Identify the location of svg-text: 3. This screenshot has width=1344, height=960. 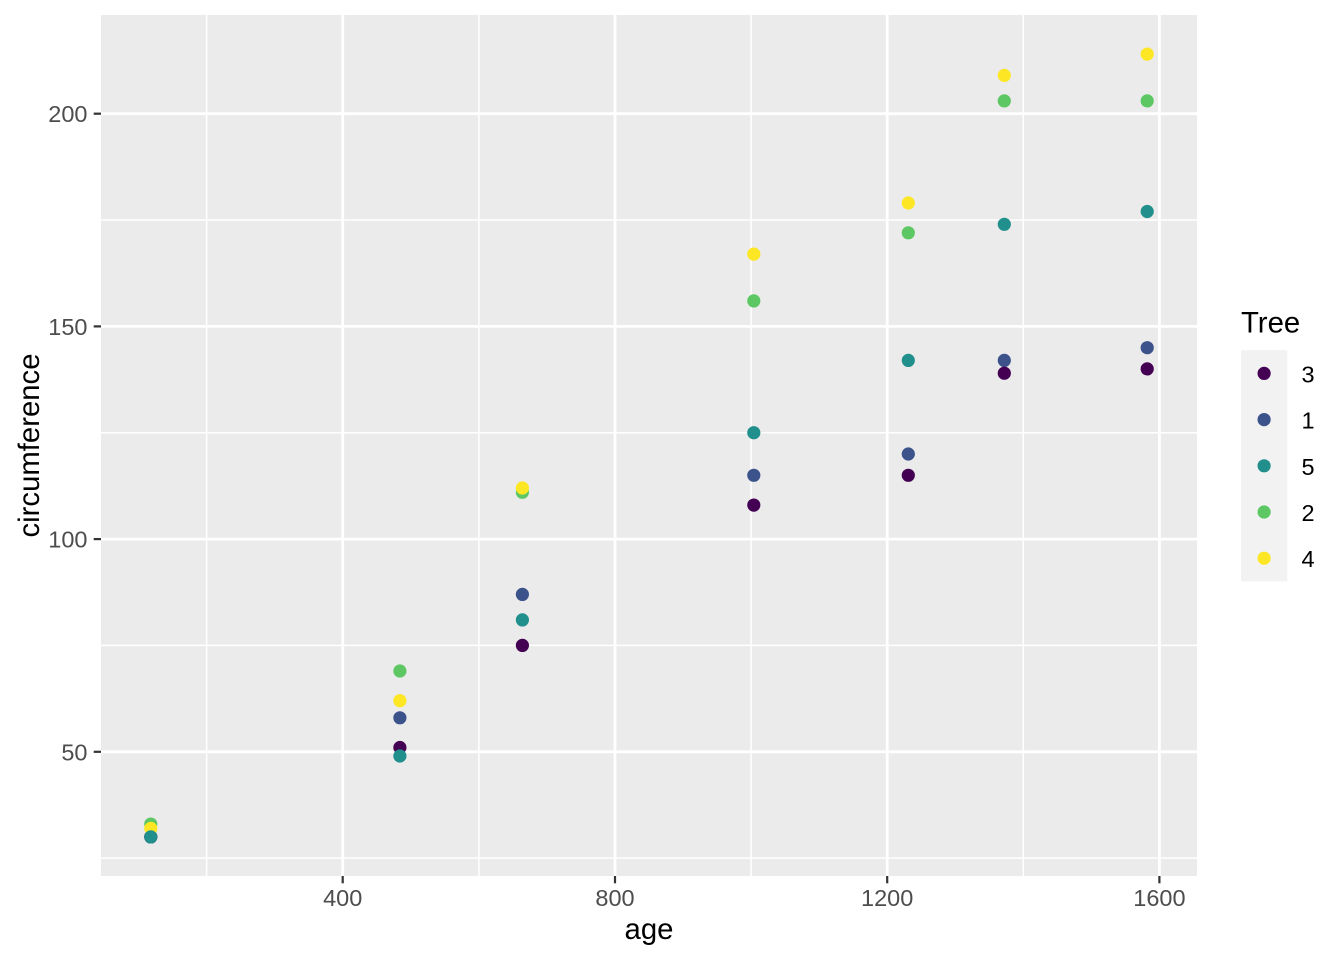
(1308, 374).